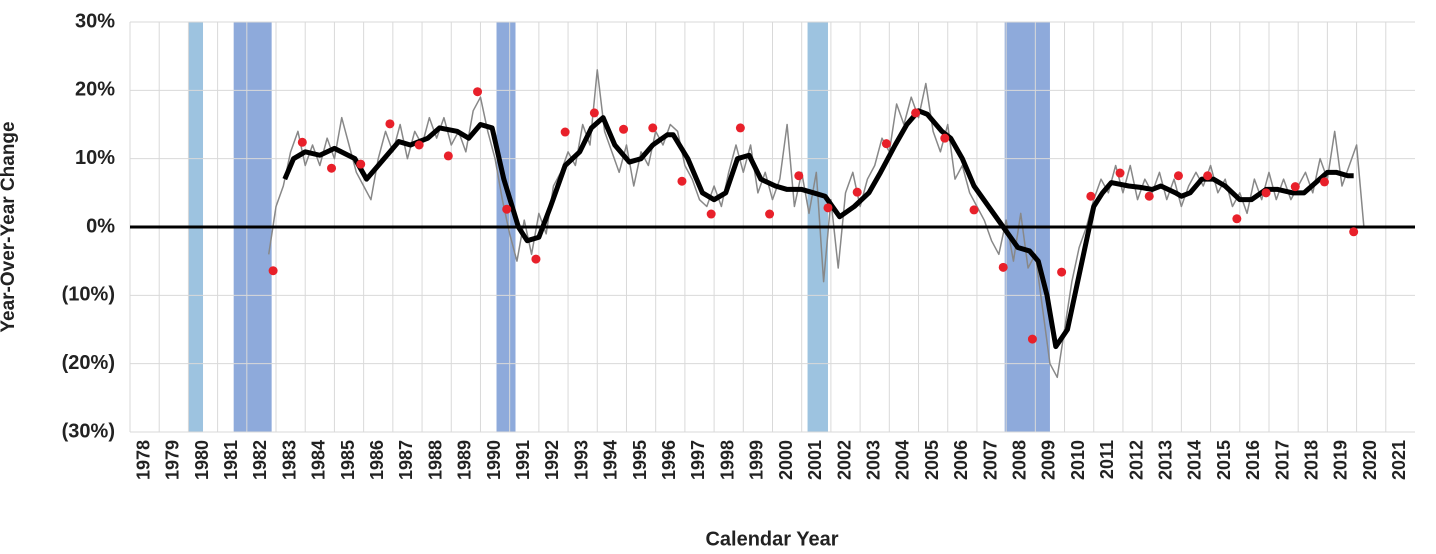 This screenshot has width=1436, height=554. What do you see at coordinates (406, 460) in the screenshot?
I see `x-tick-label: 1987` at bounding box center [406, 460].